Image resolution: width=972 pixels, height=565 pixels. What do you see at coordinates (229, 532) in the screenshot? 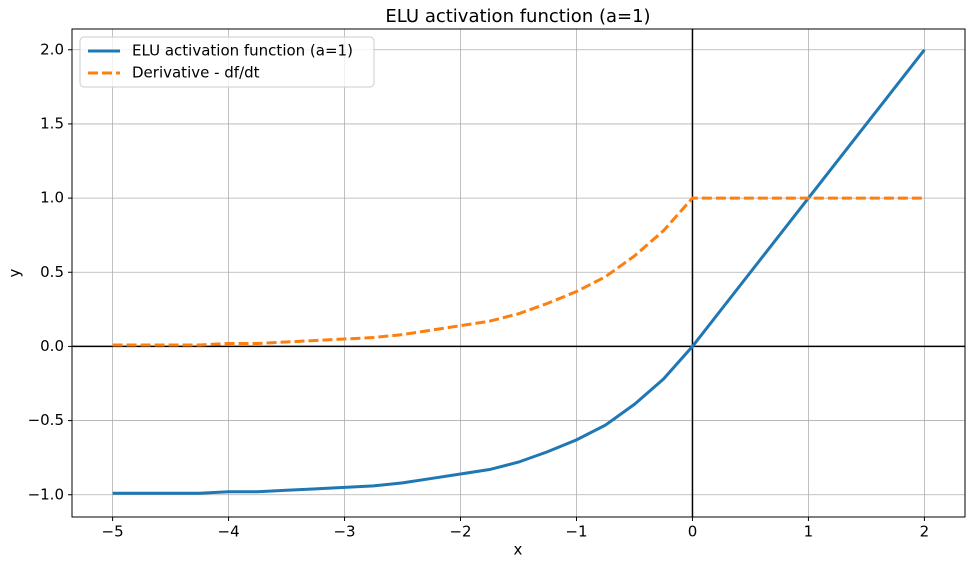
I see `x-tick-label: −4` at bounding box center [229, 532].